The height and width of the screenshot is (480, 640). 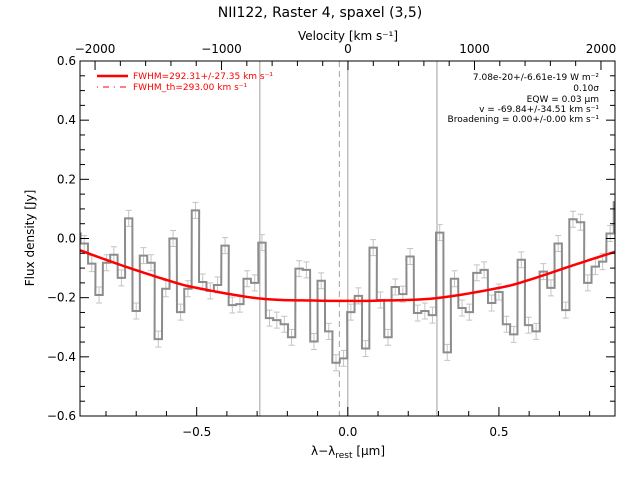 I want to click on top-x-tick-label: 1000, so click(x=474, y=49).